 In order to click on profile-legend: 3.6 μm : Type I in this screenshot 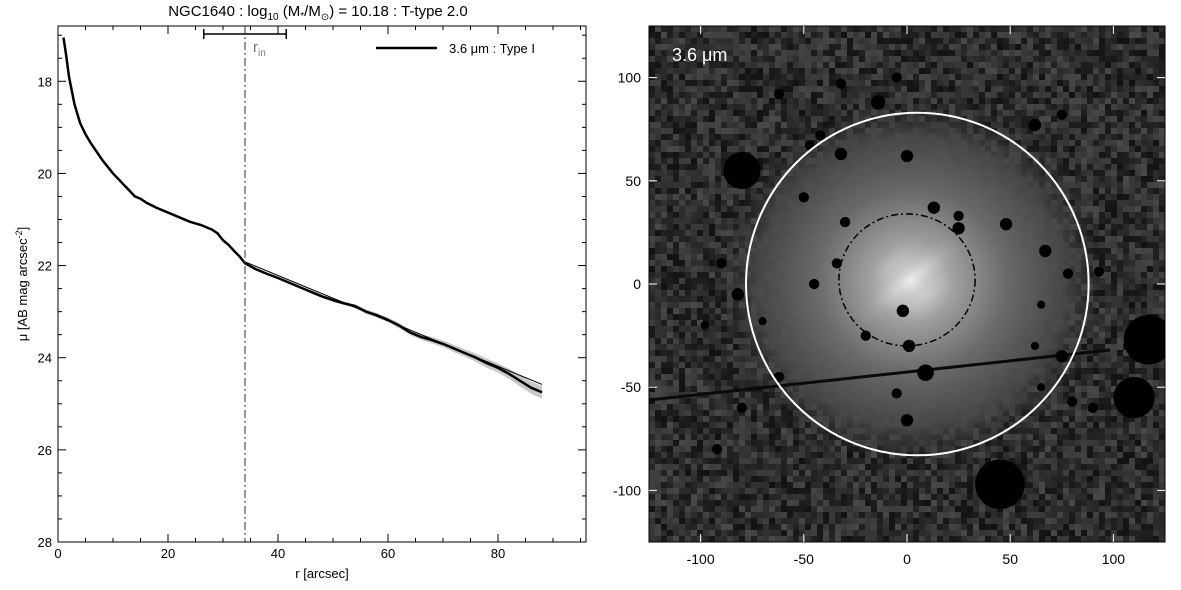, I will do `click(455, 48)`.